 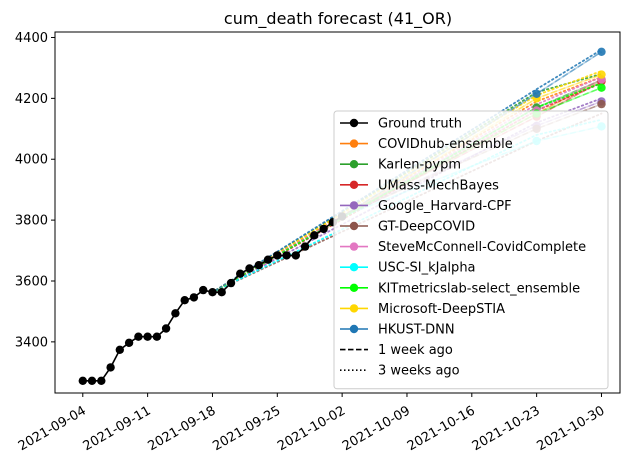 I want to click on y-tick-label: 4400, so click(x=31, y=38).